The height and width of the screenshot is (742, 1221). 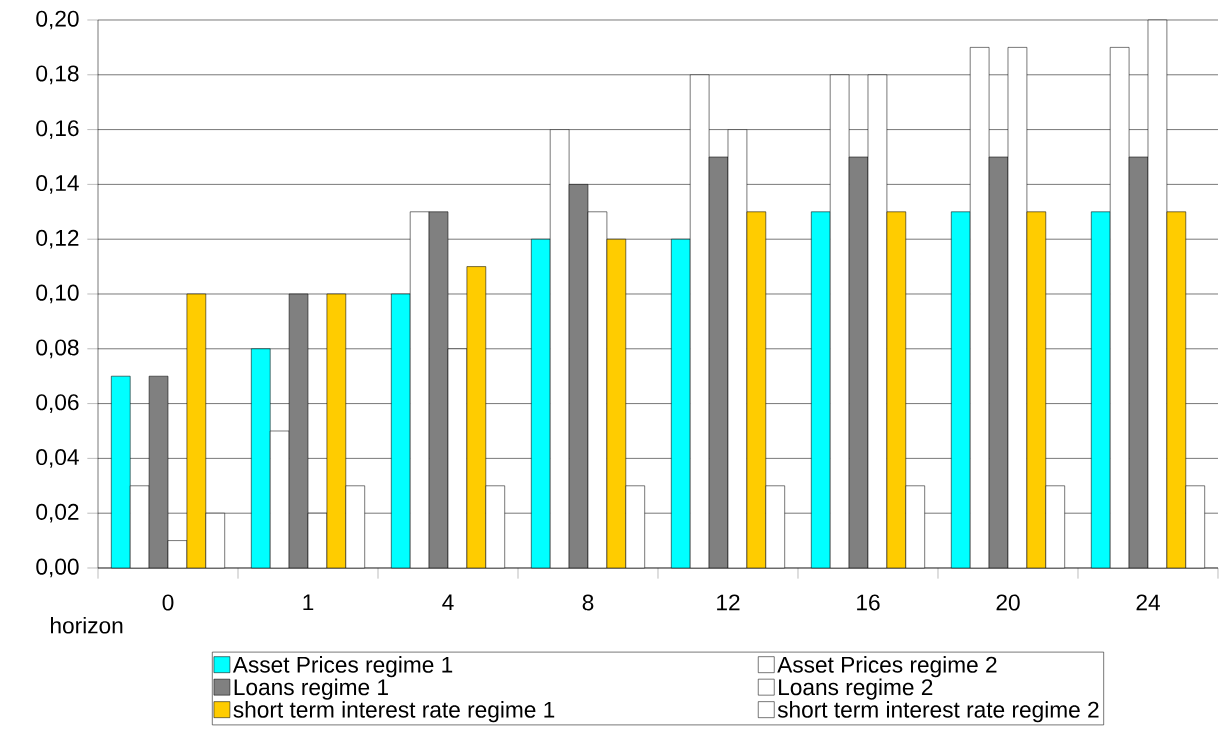 What do you see at coordinates (57, 403) in the screenshot?
I see `y-tick-label: 0,06` at bounding box center [57, 403].